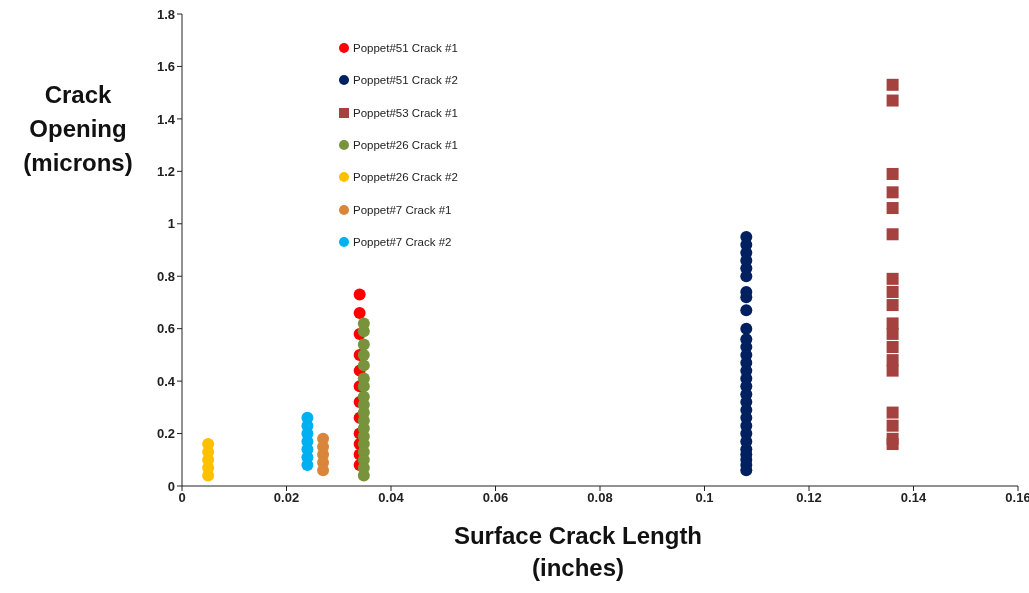 Image resolution: width=1029 pixels, height=593 pixels. Describe the element at coordinates (182, 498) in the screenshot. I see `x-tick-label: 0` at that location.